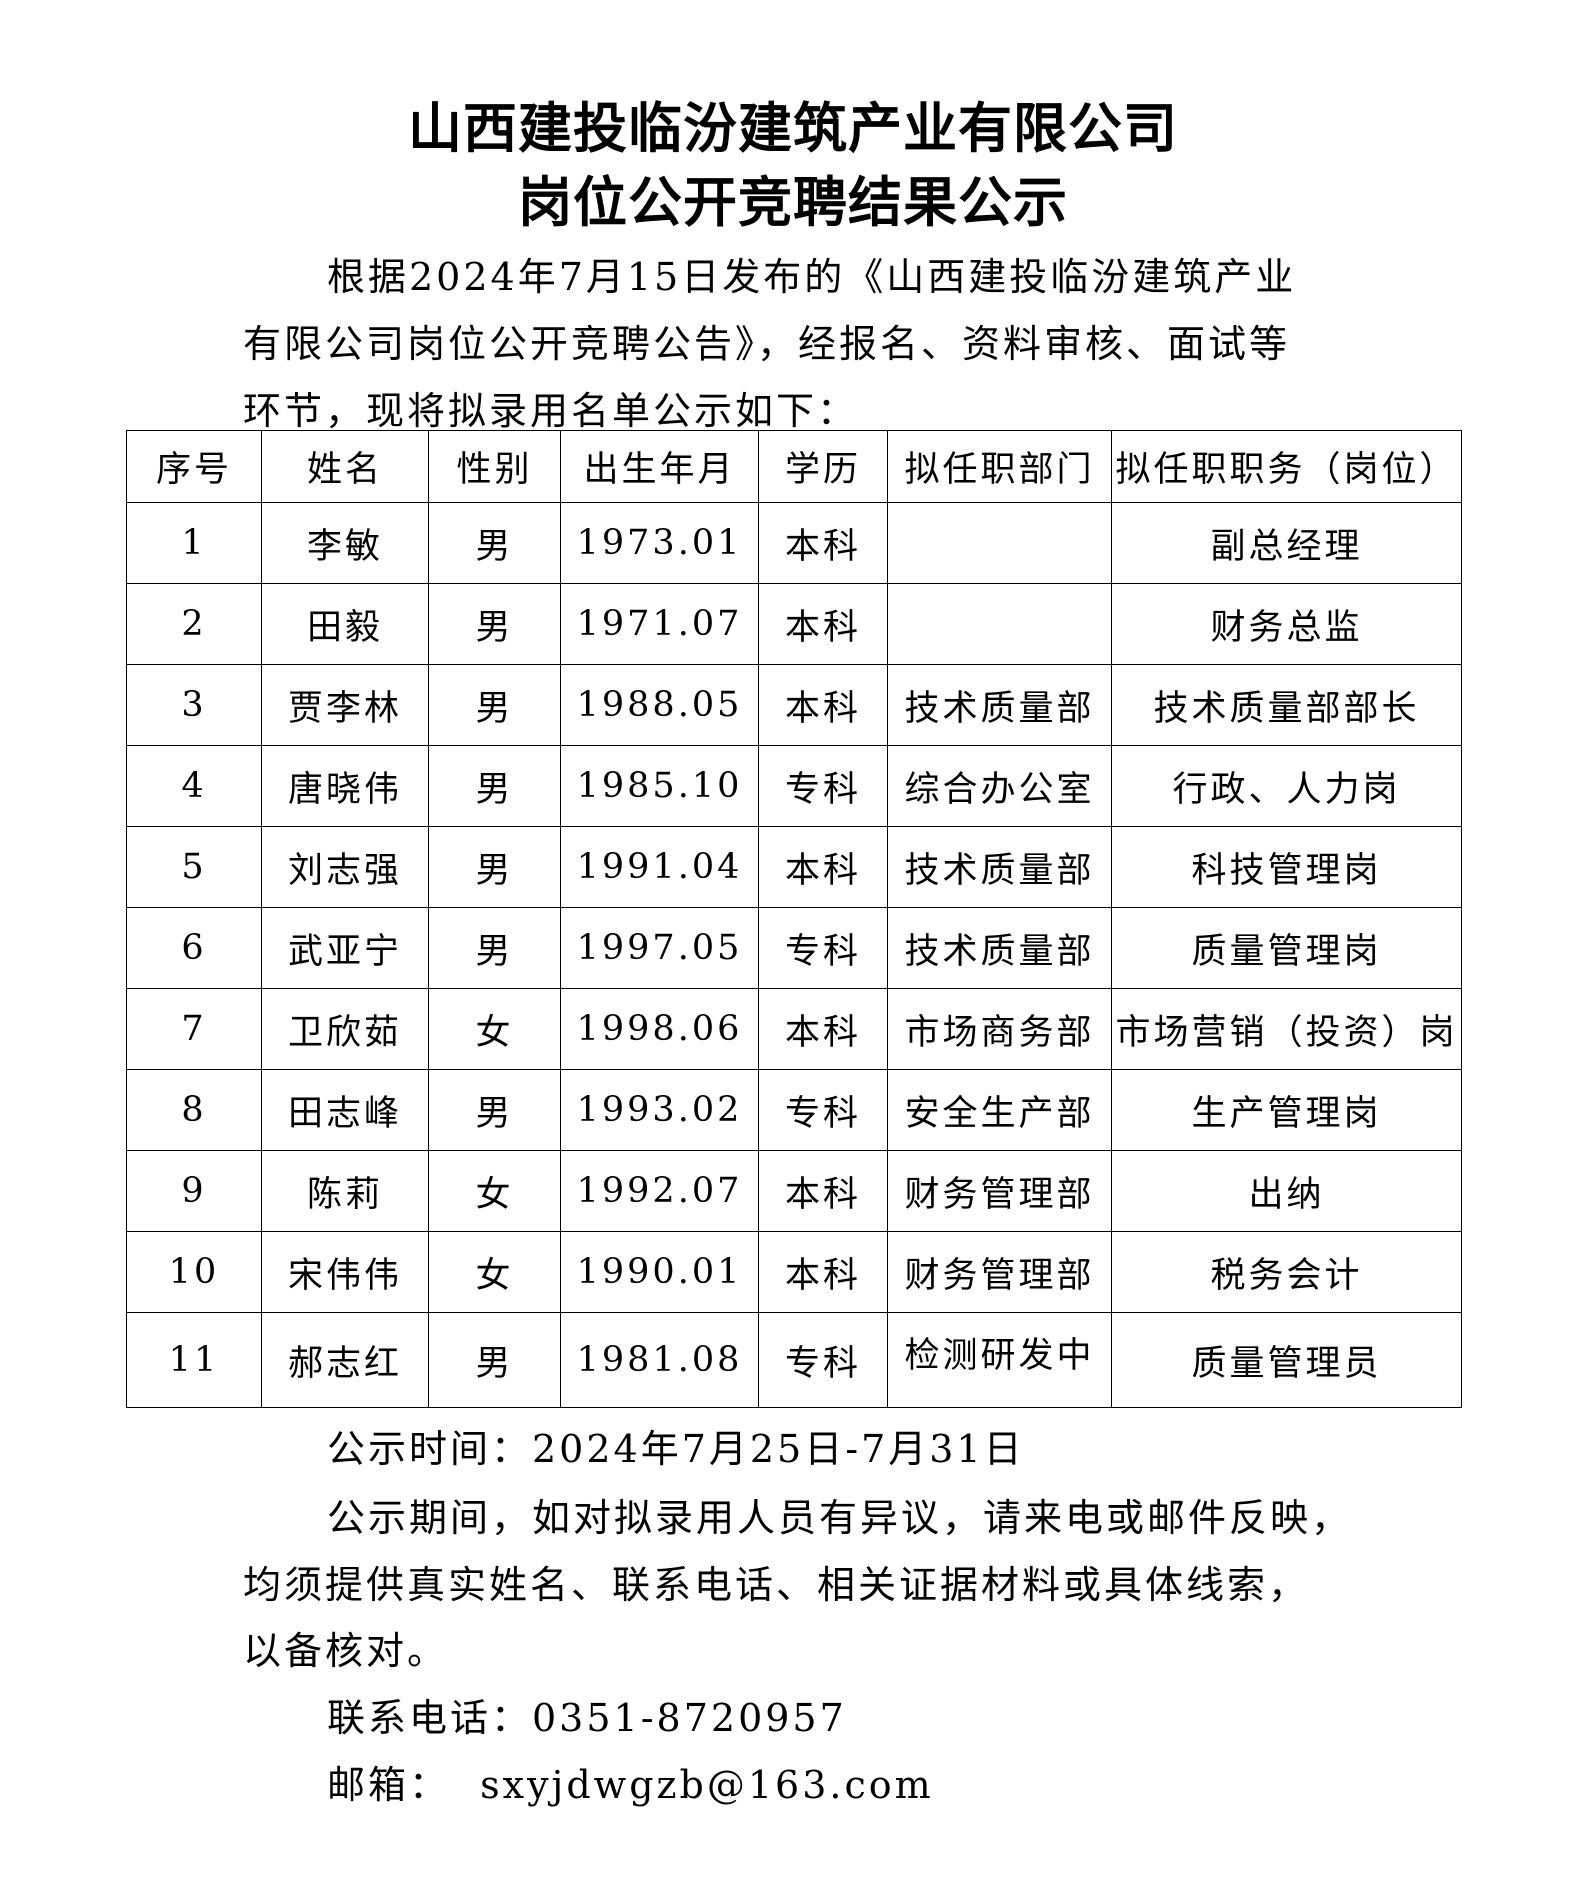 This screenshot has width=1586, height=1882. What do you see at coordinates (194, 1272) in the screenshot?
I see `cell-index: 10` at bounding box center [194, 1272].